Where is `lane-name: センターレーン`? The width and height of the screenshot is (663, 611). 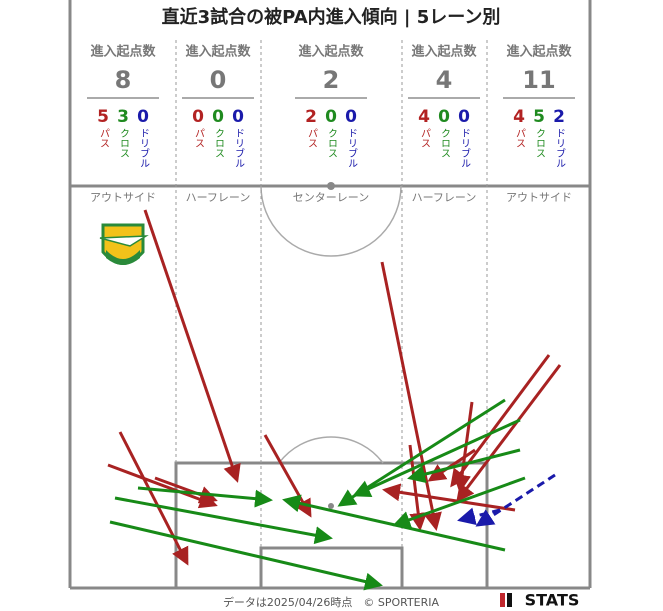 lane-name: センターレーン is located at coordinates (331, 197).